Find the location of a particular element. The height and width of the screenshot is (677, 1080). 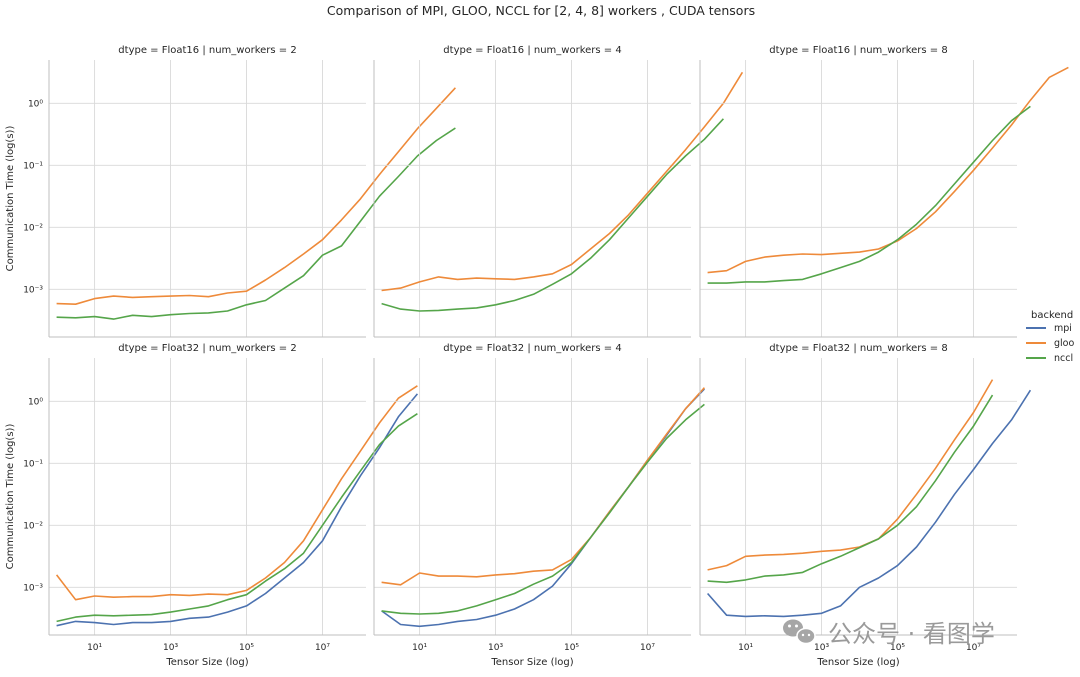

panel-title: dtype = Float16 | num_workers = 8 is located at coordinates (858, 50).